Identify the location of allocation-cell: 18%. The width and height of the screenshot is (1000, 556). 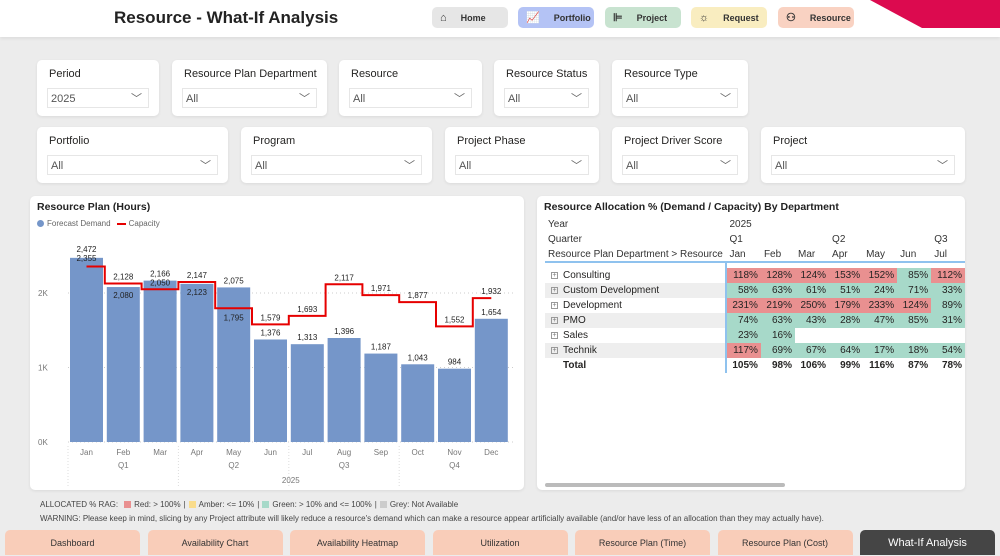
(914, 350).